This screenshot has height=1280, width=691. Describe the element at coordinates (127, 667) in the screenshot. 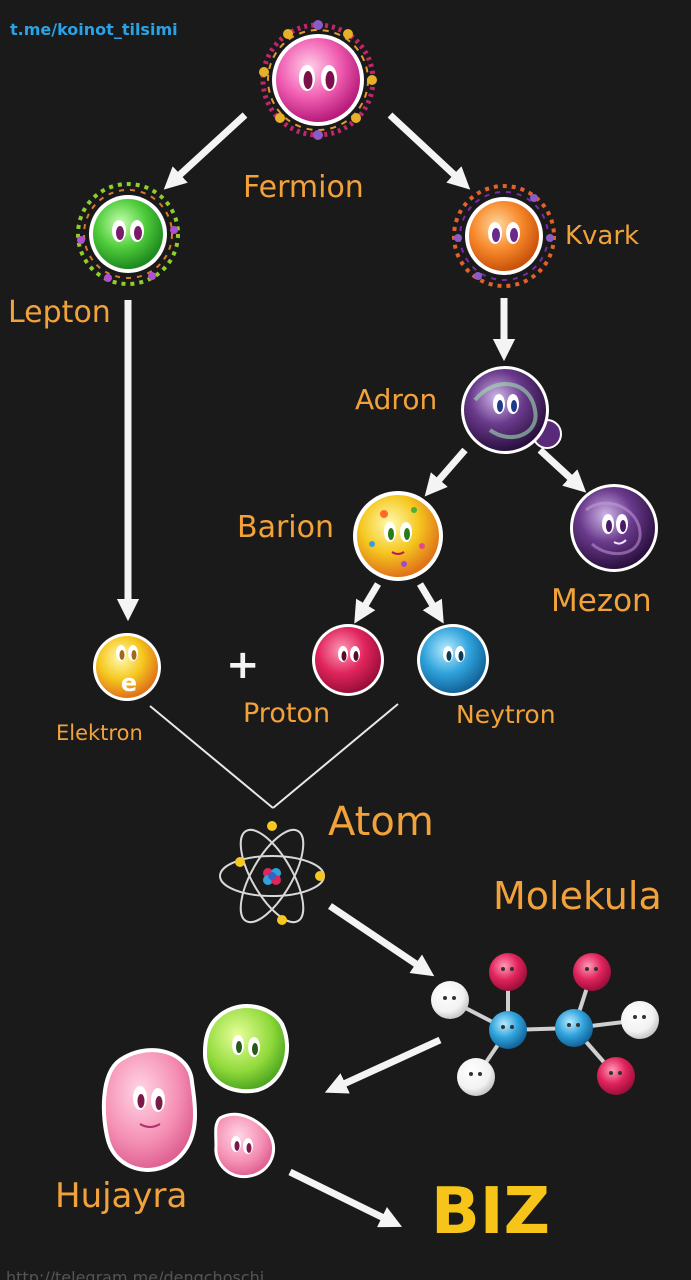

I see `elektron-particle: e` at that location.